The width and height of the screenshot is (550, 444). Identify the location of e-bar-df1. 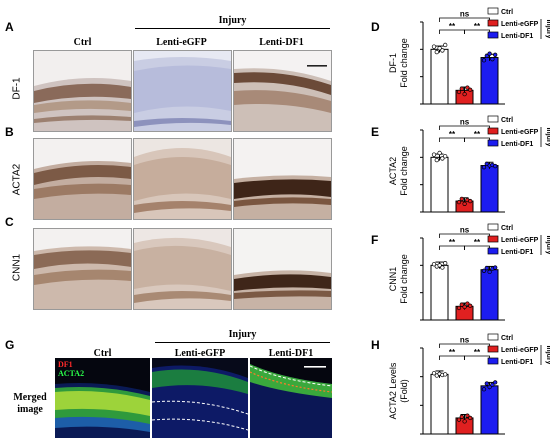
(489, 189).